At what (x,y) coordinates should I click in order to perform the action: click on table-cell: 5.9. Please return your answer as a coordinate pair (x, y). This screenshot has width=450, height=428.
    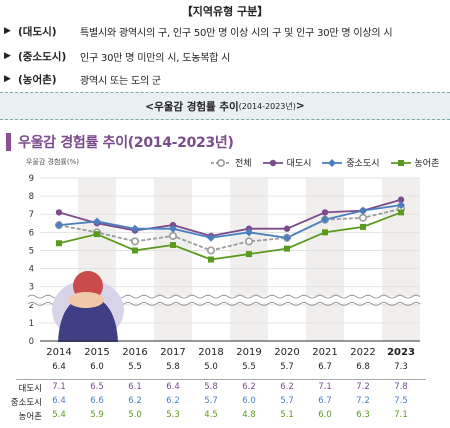
    Looking at the image, I should click on (97, 415).